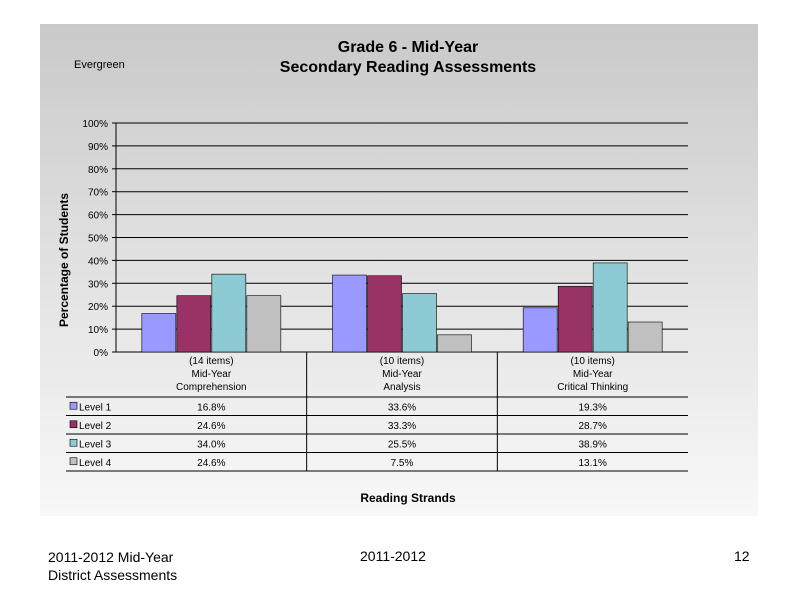  What do you see at coordinates (95, 124) in the screenshot?
I see `y-tick-label: 100%` at bounding box center [95, 124].